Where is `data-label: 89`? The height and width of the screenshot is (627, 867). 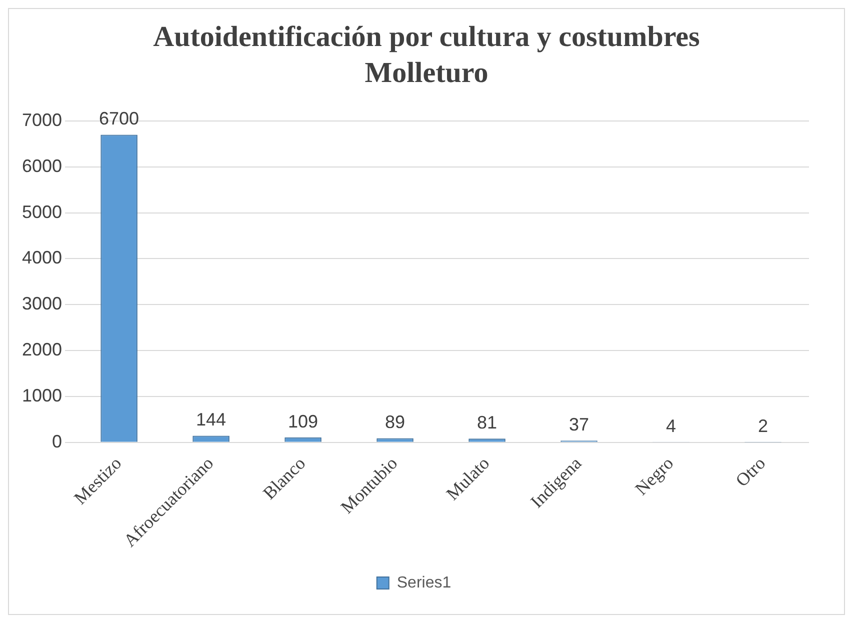
data-label: 89 is located at coordinates (395, 422).